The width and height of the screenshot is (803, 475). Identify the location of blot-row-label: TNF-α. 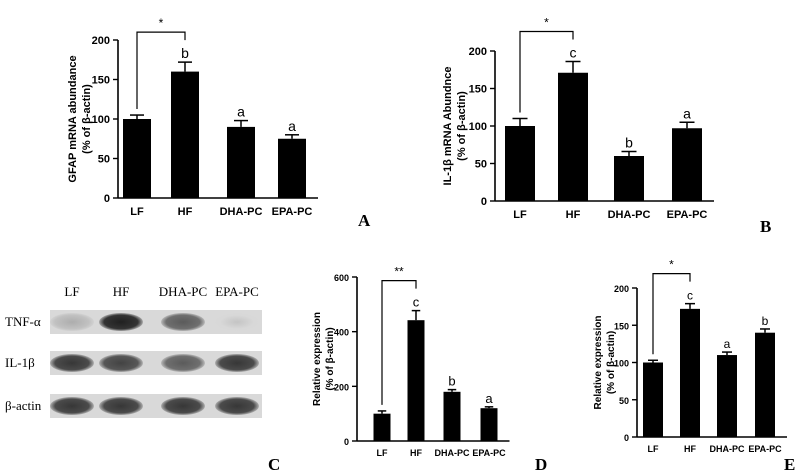
(23, 321).